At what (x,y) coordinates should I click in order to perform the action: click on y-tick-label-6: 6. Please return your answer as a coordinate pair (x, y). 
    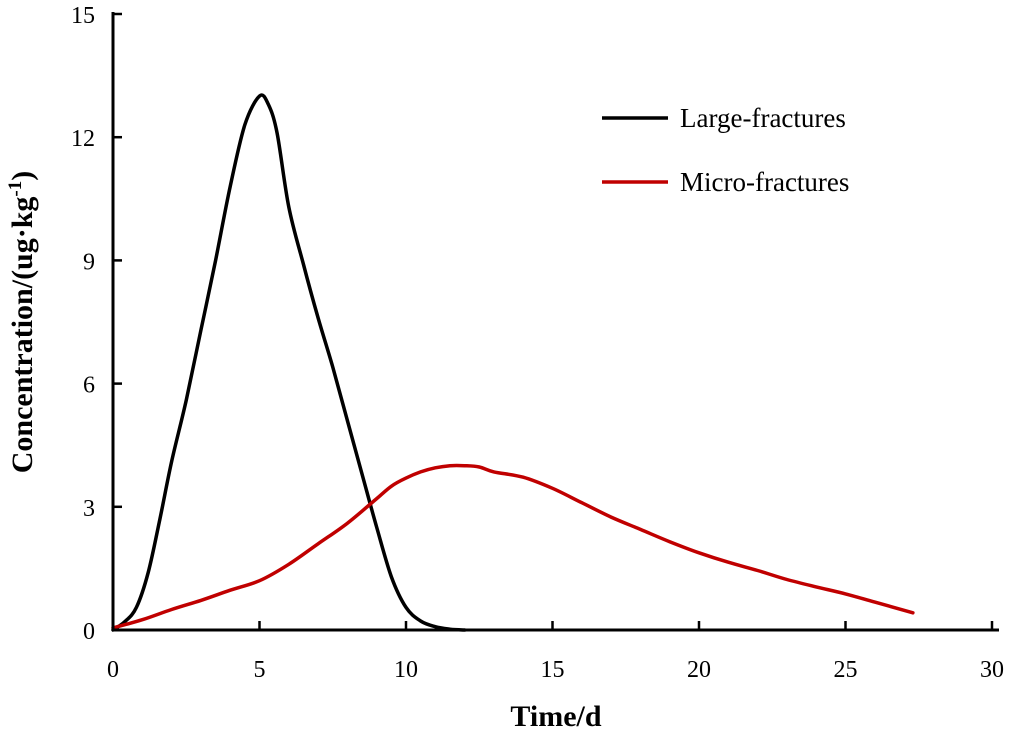
    Looking at the image, I should click on (89, 386).